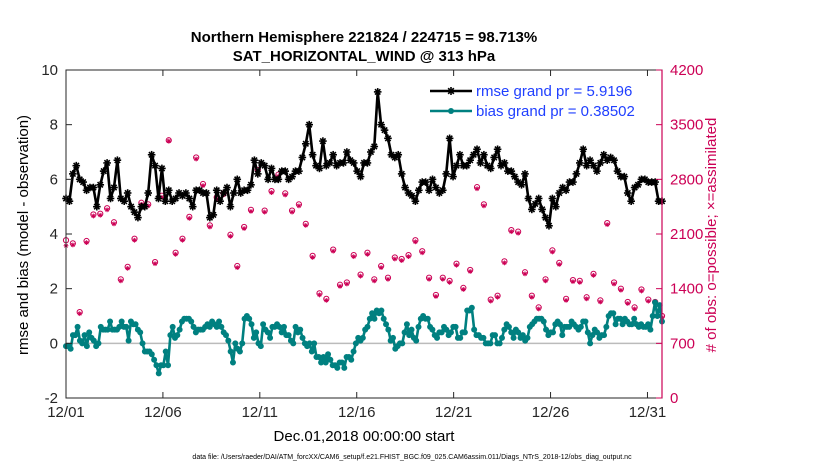  I want to click on bias-series, so click(364, 338).